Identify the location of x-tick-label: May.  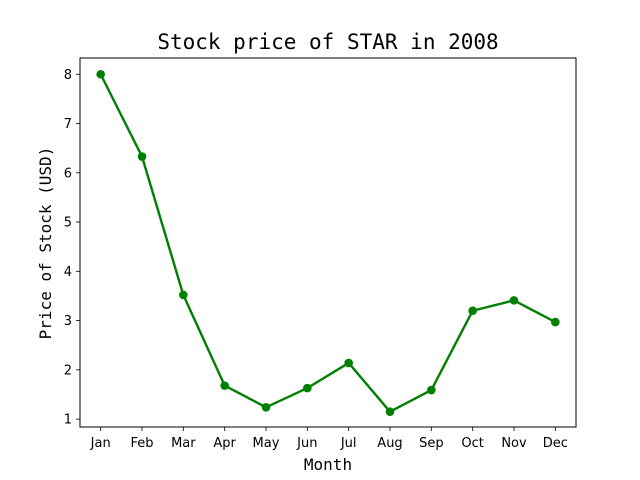
(266, 443).